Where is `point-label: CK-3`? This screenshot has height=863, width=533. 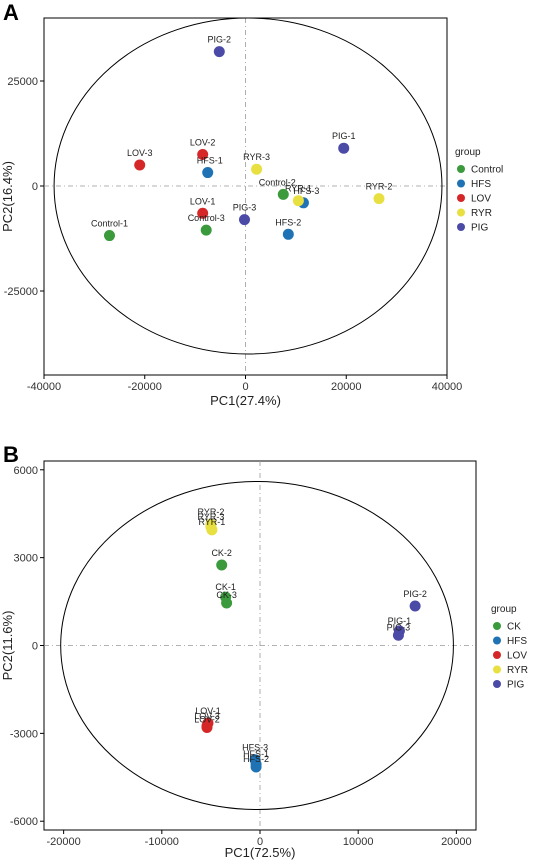 point-label: CK-3 is located at coordinates (226, 595).